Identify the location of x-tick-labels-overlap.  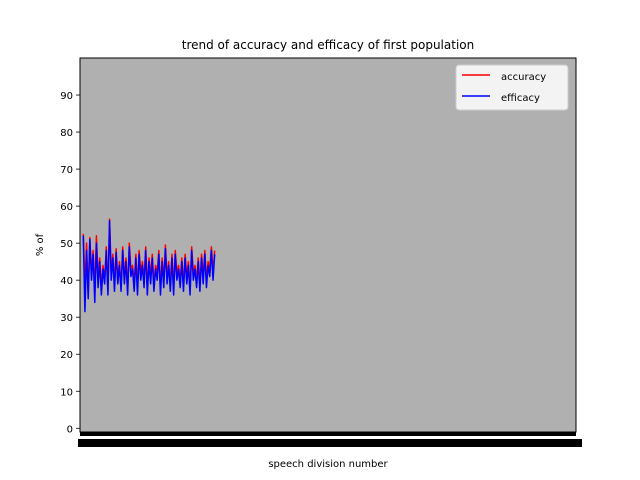
(330, 443).